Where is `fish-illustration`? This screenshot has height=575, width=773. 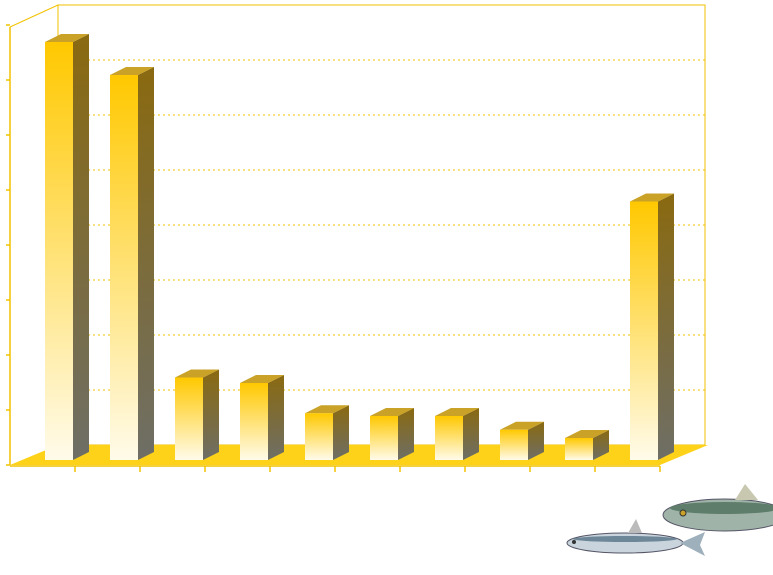
fish-illustration is located at coordinates (669, 520).